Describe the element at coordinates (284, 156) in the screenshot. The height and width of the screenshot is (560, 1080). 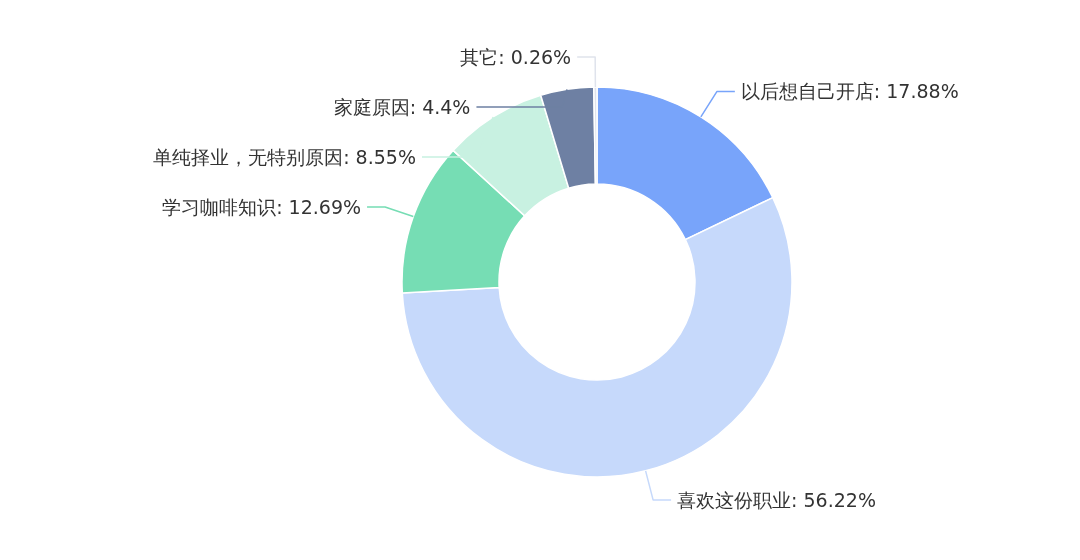
I see `slice-label: 单纯择业，无特别原因: 8.55%` at that location.